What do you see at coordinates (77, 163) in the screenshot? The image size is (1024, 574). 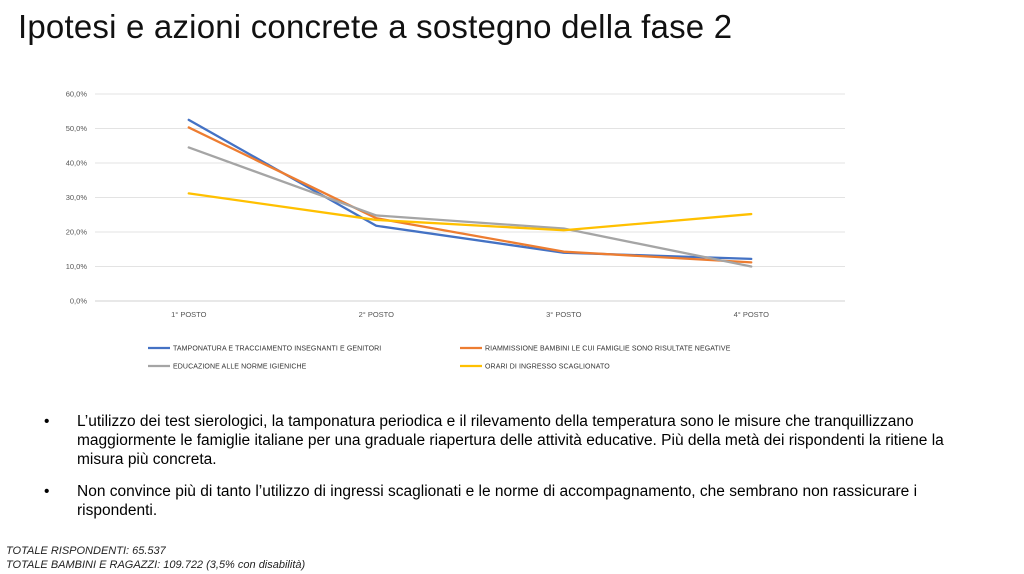 I see `y-tick-label: 40,0%` at bounding box center [77, 163].